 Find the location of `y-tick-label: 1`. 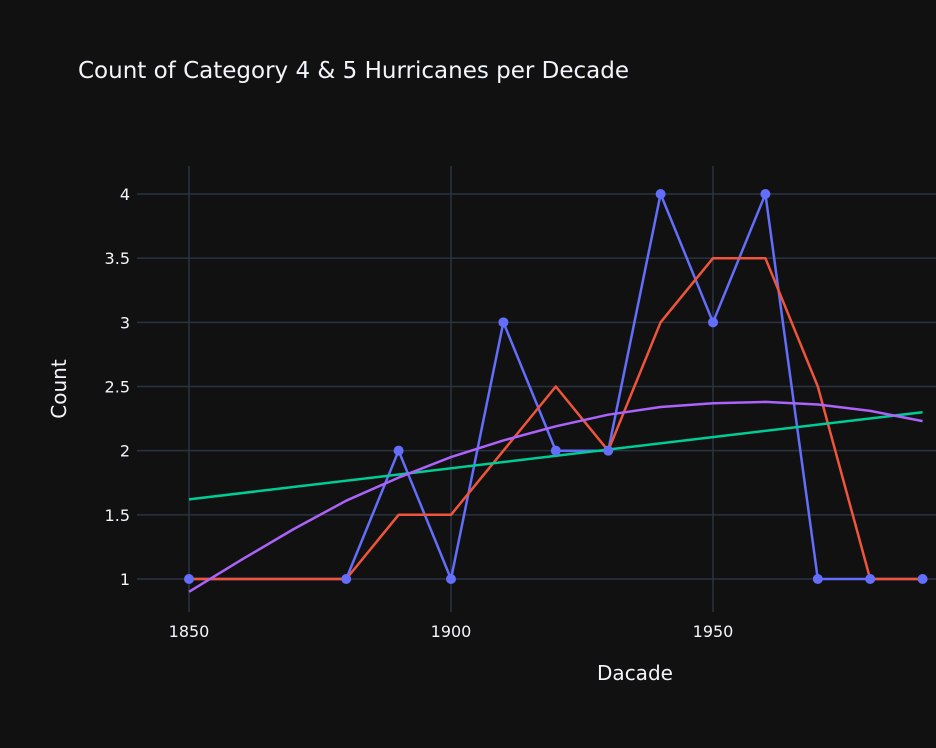

y-tick-label: 1 is located at coordinates (125, 579).